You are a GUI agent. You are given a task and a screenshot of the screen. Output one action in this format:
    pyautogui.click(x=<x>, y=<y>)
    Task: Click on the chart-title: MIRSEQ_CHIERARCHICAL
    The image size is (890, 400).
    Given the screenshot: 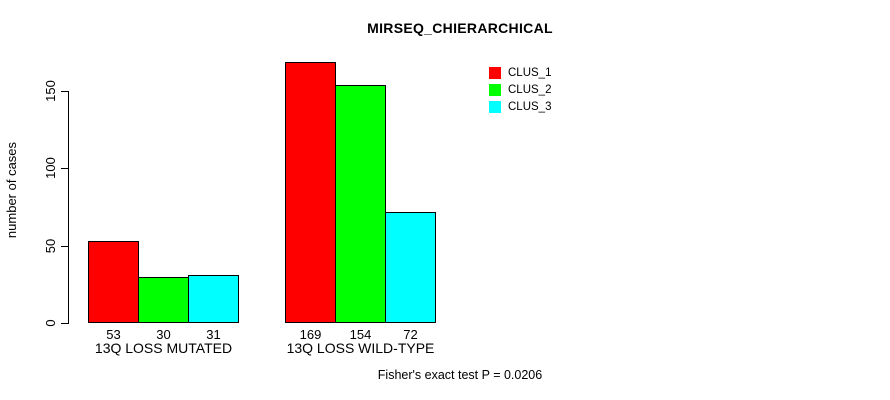 What is the action you would take?
    pyautogui.click(x=460, y=28)
    